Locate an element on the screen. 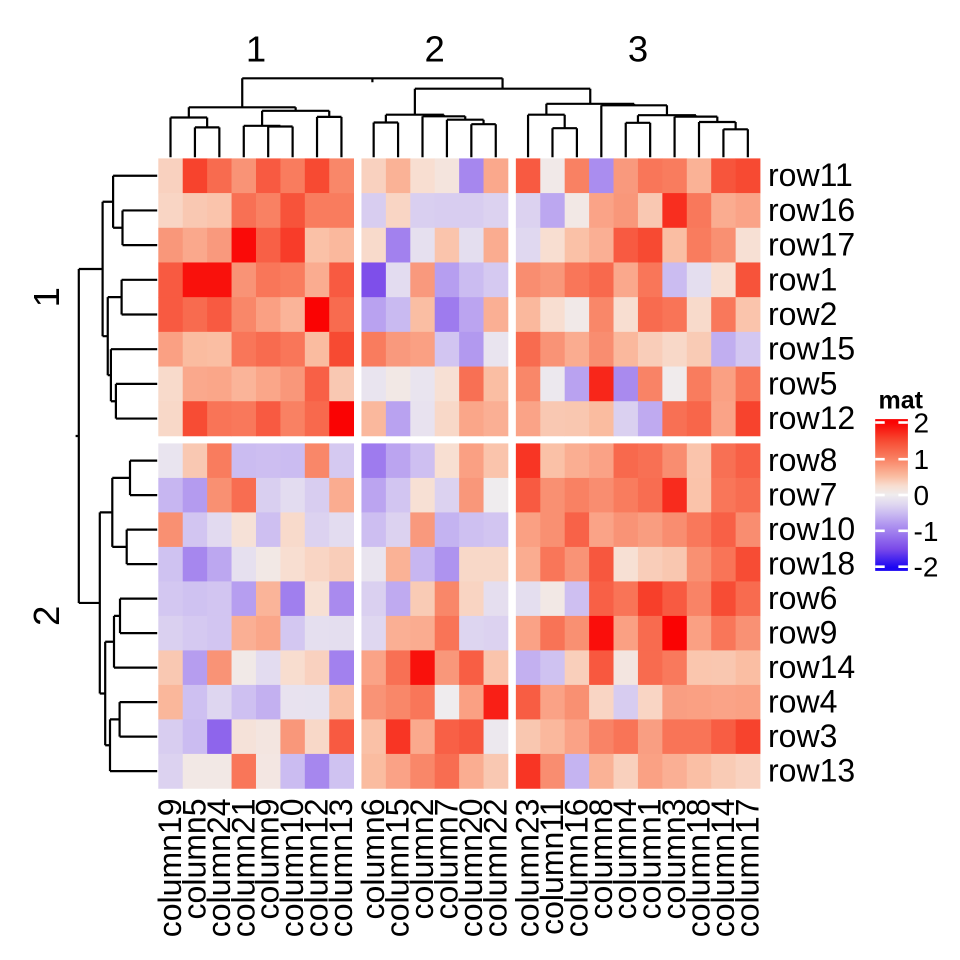 The width and height of the screenshot is (960, 960). svg-text: column24 is located at coordinates (219, 868).